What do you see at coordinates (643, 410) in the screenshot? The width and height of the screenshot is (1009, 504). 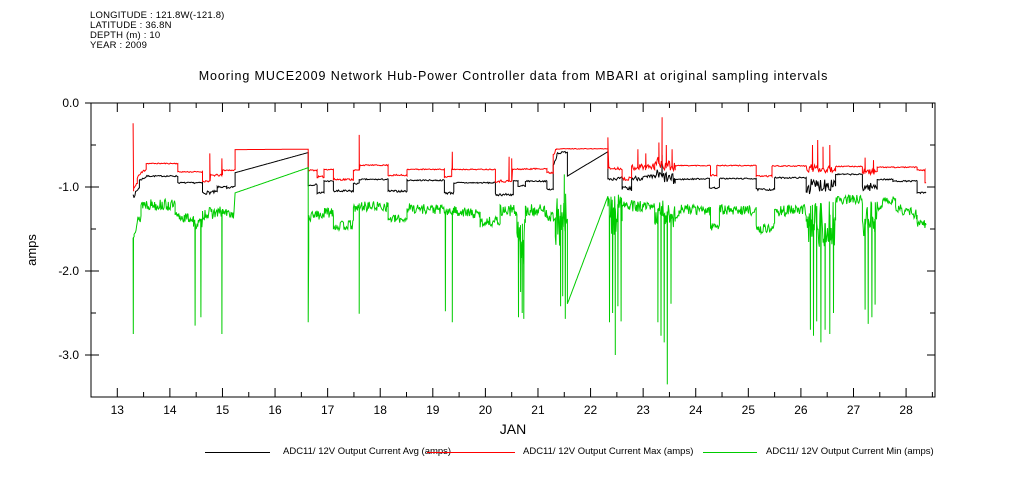 I see `x-tick-label: 23` at bounding box center [643, 410].